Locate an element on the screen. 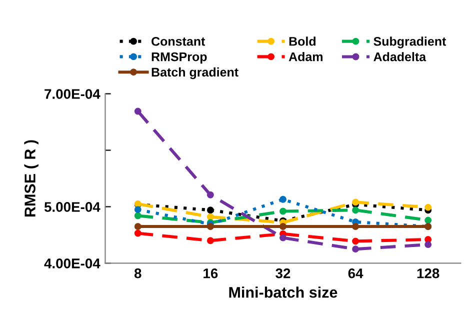 This screenshot has width=474, height=329. legend-label: Subgradient is located at coordinates (410, 42).